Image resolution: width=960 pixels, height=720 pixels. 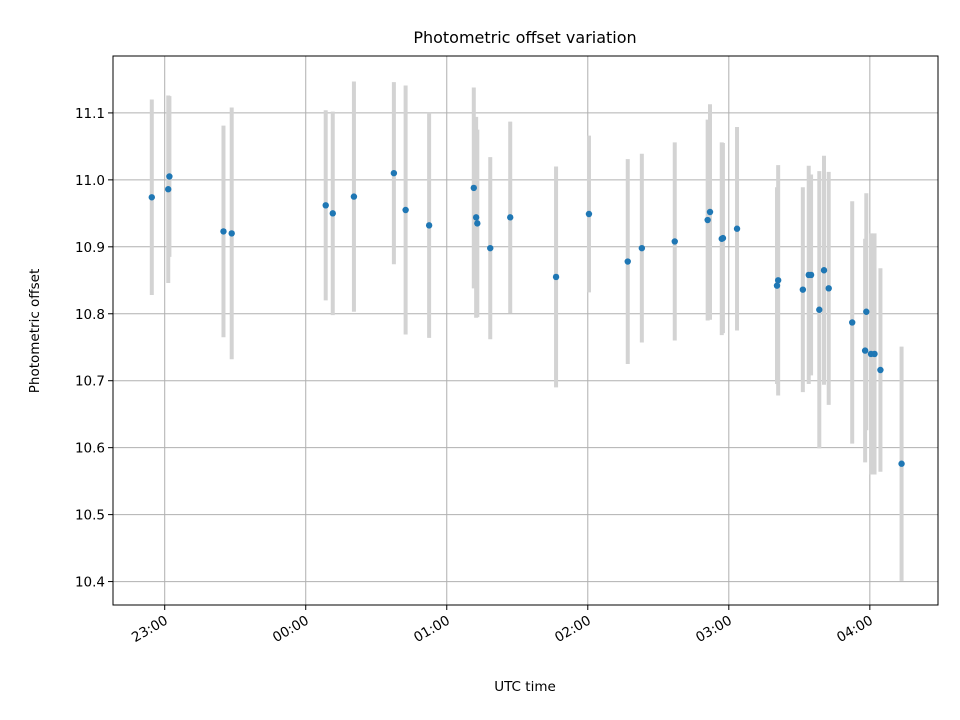 I want to click on y-tick-label: 11.1, so click(x=90, y=114).